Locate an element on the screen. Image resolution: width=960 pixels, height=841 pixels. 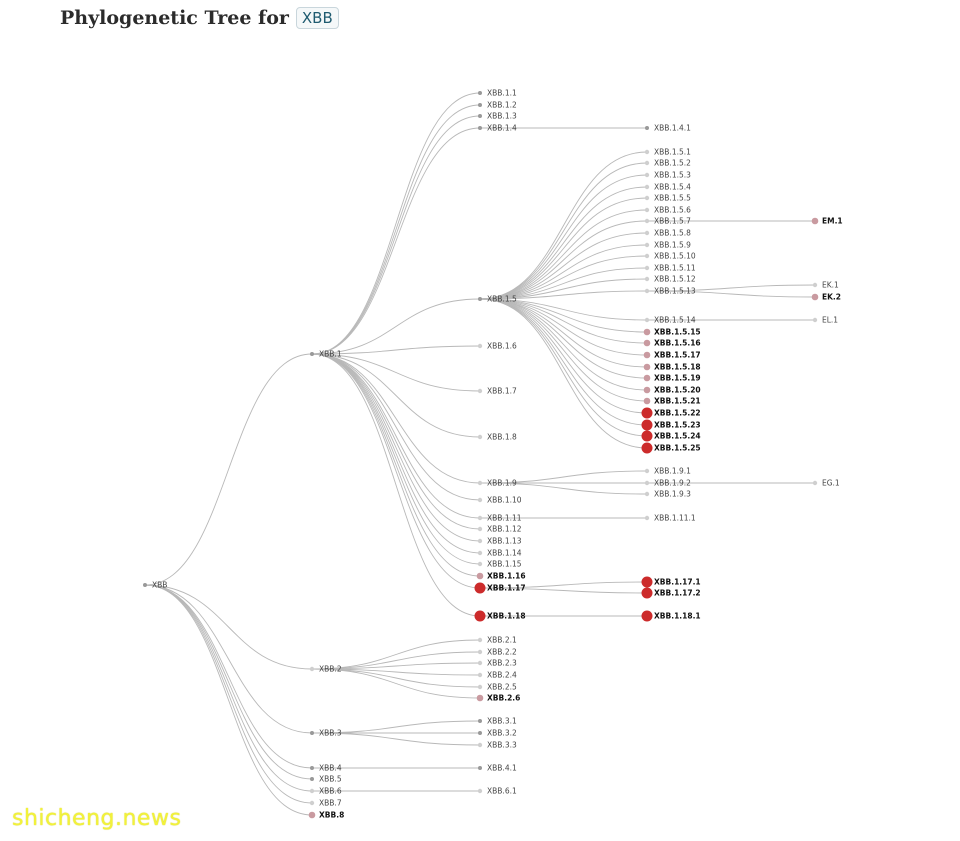
label-xbb-1-2: XBB.1.2 is located at coordinates (502, 105).